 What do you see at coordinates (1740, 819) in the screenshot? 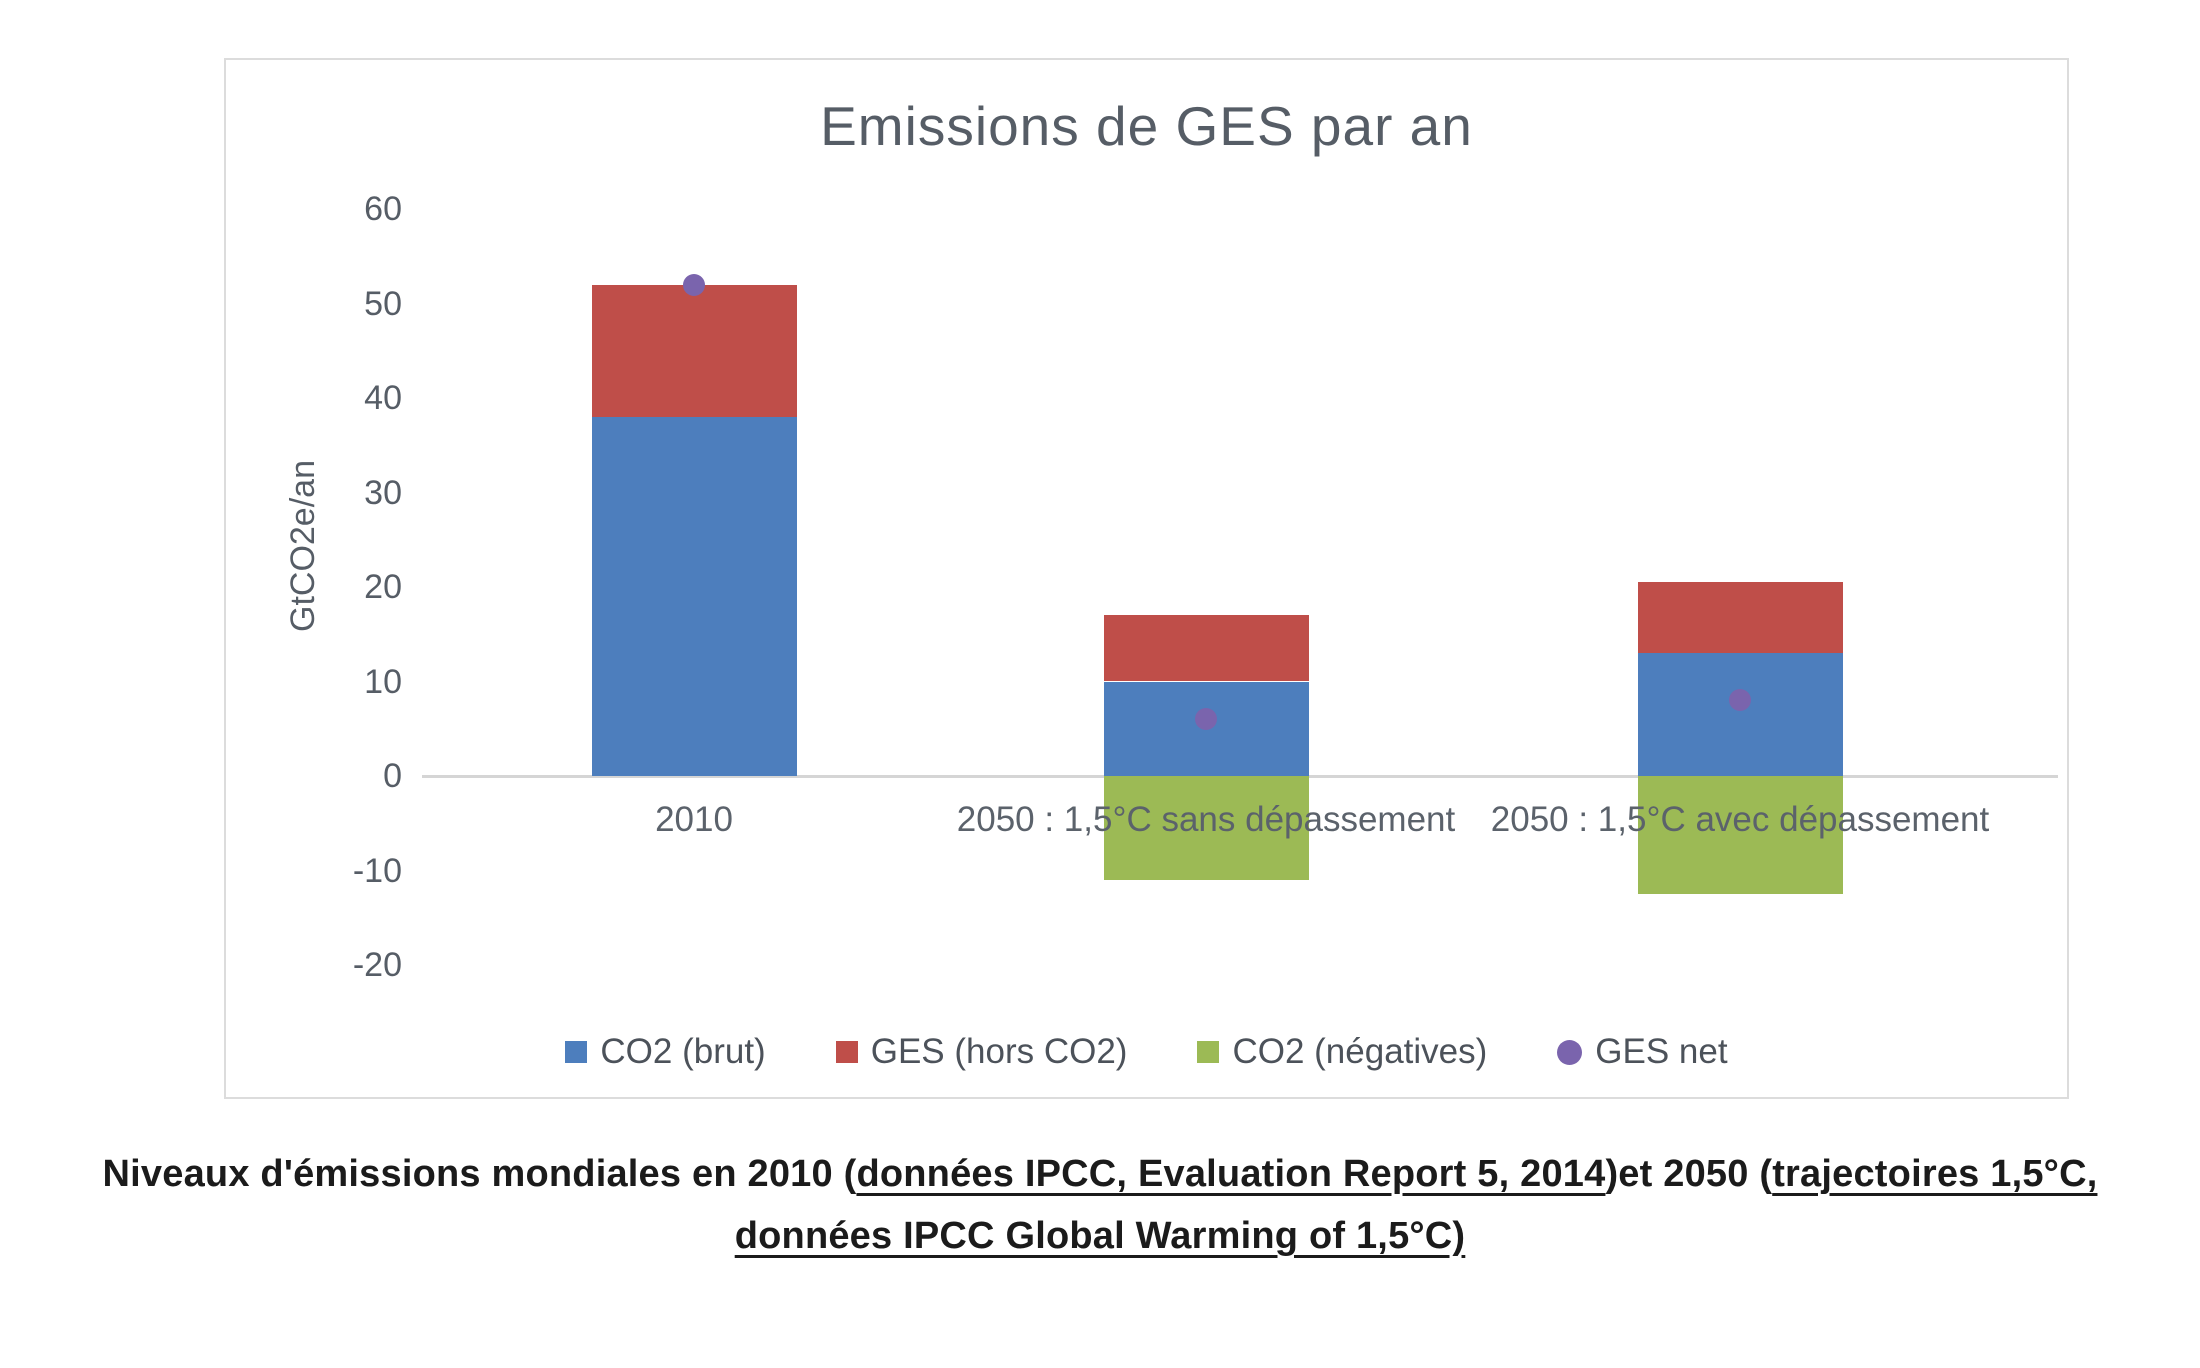
I see `x-category-label: 2050 : 1,5°C avec dépassement` at bounding box center [1740, 819].